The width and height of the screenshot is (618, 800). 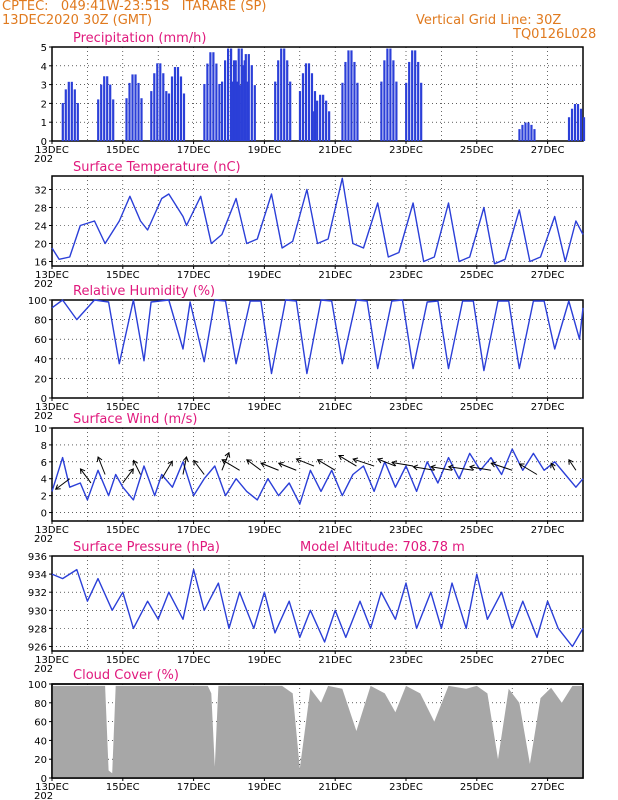 I want to click on y-tick-label: 40, so click(x=40, y=741).